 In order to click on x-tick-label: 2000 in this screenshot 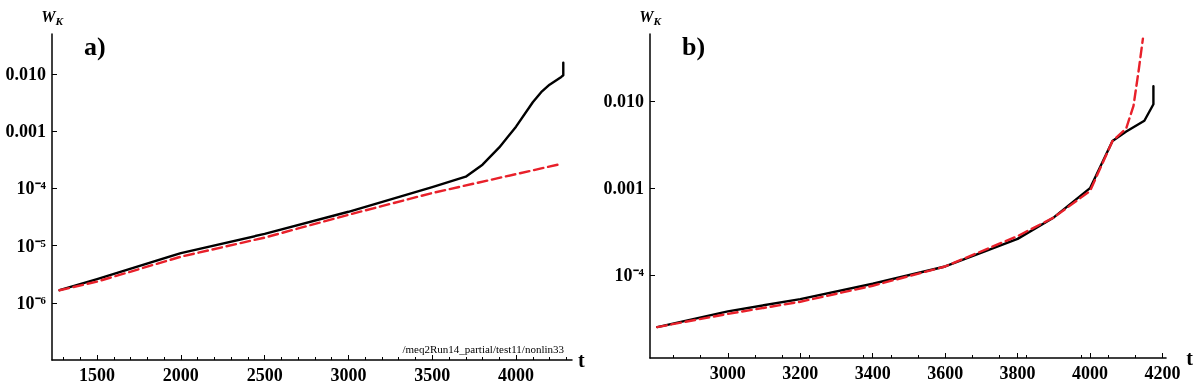, I will do `click(180, 374)`.